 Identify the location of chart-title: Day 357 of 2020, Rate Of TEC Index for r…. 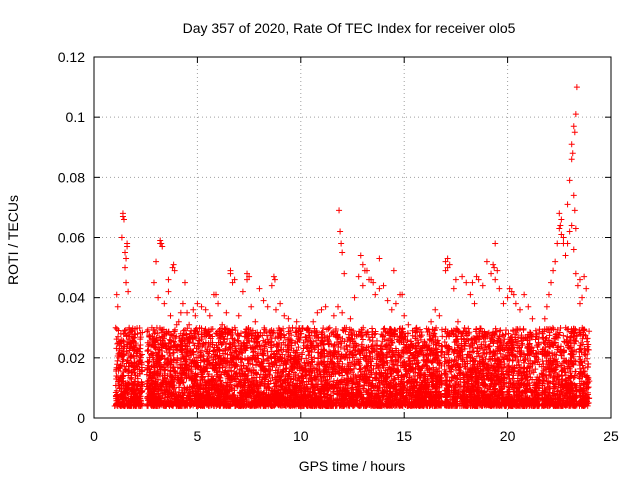
(349, 28).